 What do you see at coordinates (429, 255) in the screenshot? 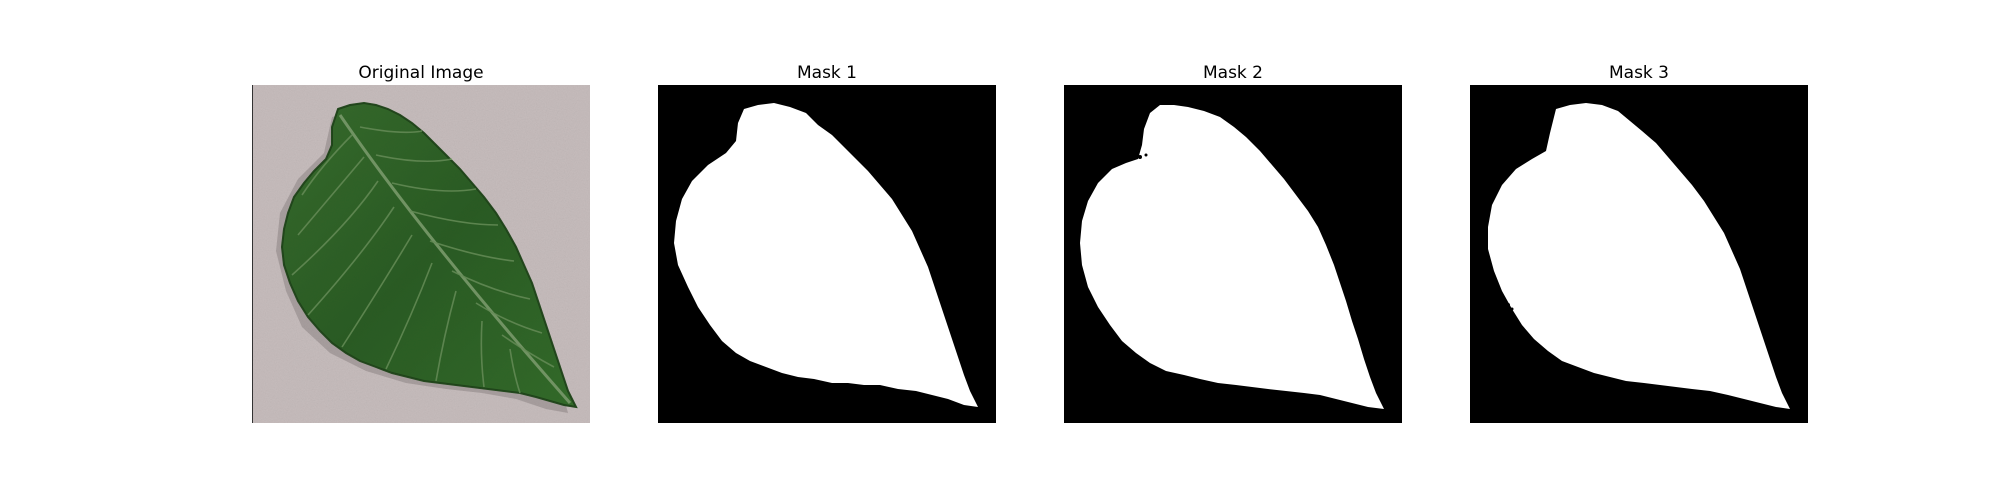
I see `leaf-texture` at bounding box center [429, 255].